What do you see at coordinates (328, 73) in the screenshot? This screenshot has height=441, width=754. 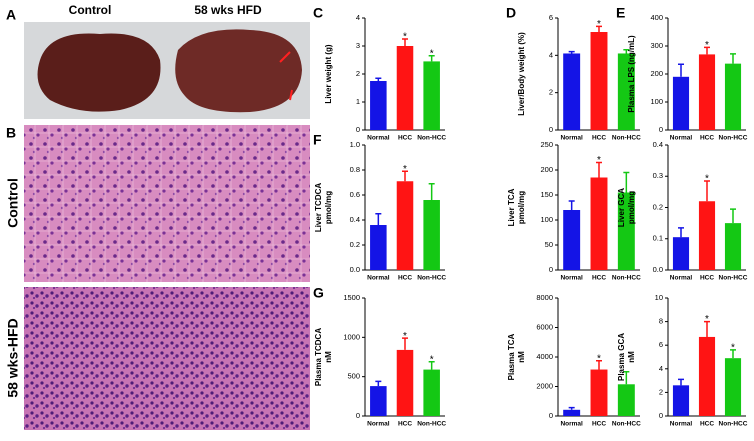 I see `y-axis-label: Liver weight (g)` at bounding box center [328, 73].